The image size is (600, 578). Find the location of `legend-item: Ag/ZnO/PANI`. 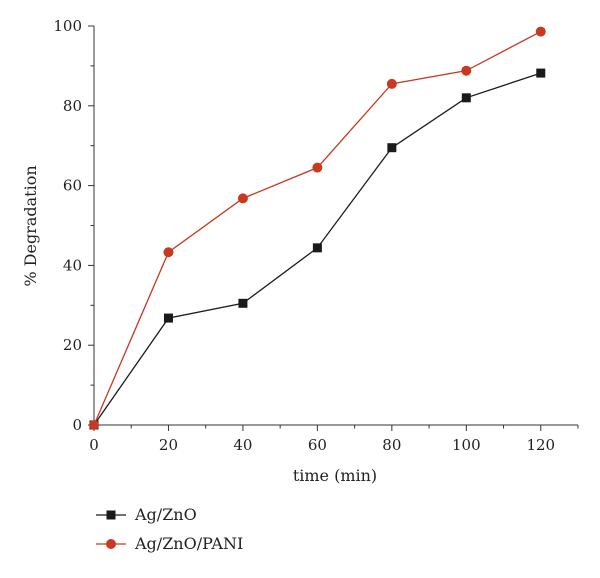

legend-item: Ag/ZnO/PANI is located at coordinates (169, 543).